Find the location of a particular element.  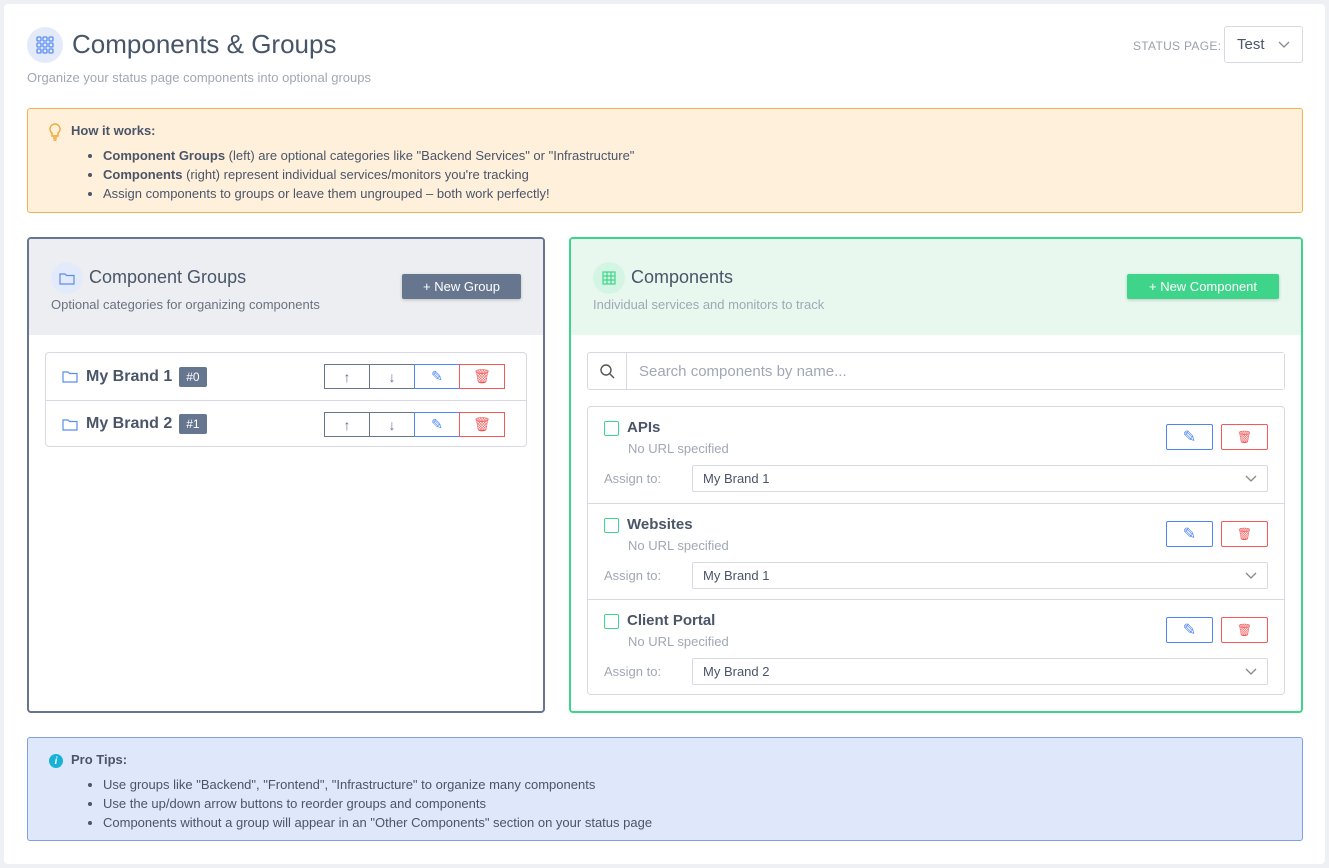

how-it-works-title: How it works: is located at coordinates (113, 130).